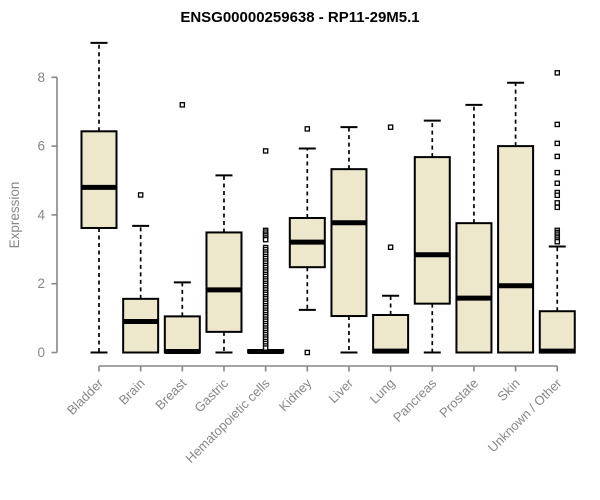 The height and width of the screenshot is (500, 600). I want to click on y-tick-label: 4, so click(41, 214).